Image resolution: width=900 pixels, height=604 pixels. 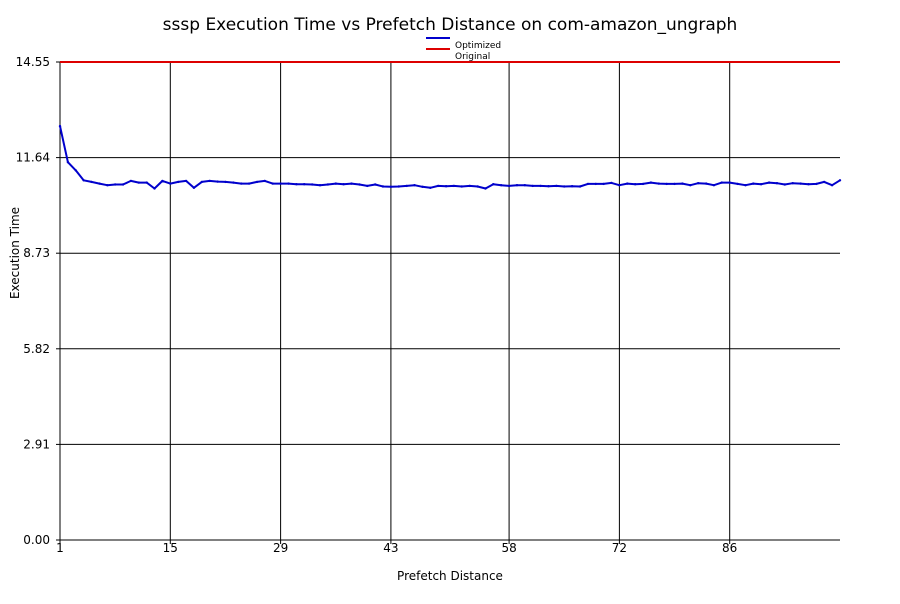 What do you see at coordinates (36, 253) in the screenshot?
I see `y-tick-label: 8.73` at bounding box center [36, 253].